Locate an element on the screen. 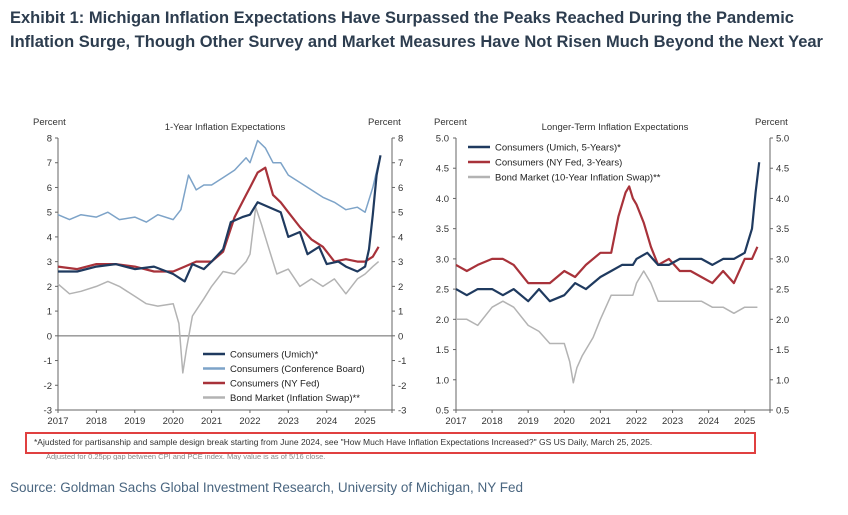 This screenshot has width=848, height=515. y-tick-label-right: 7 is located at coordinates (400, 163).